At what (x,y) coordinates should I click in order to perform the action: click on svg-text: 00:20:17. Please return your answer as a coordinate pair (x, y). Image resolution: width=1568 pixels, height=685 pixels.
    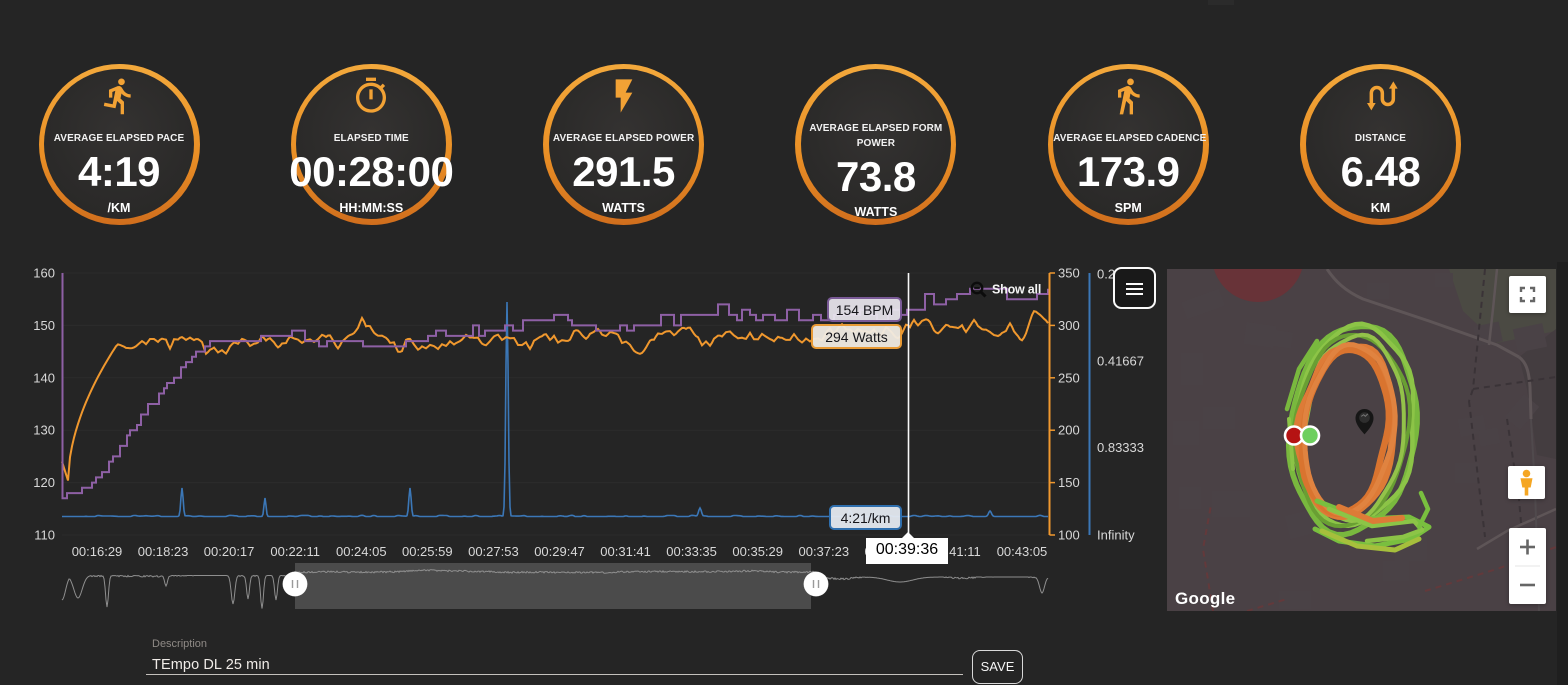
    Looking at the image, I should click on (229, 551).